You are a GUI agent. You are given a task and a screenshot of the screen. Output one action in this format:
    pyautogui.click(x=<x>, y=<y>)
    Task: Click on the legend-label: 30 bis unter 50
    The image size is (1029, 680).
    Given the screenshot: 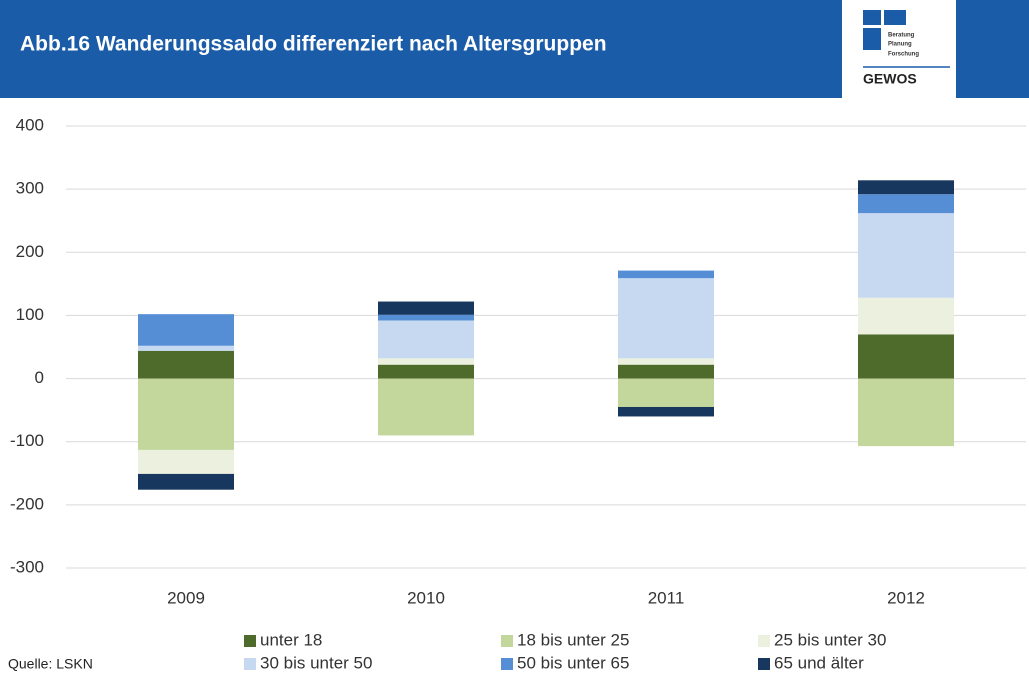 What is the action you would take?
    pyautogui.click(x=316, y=662)
    